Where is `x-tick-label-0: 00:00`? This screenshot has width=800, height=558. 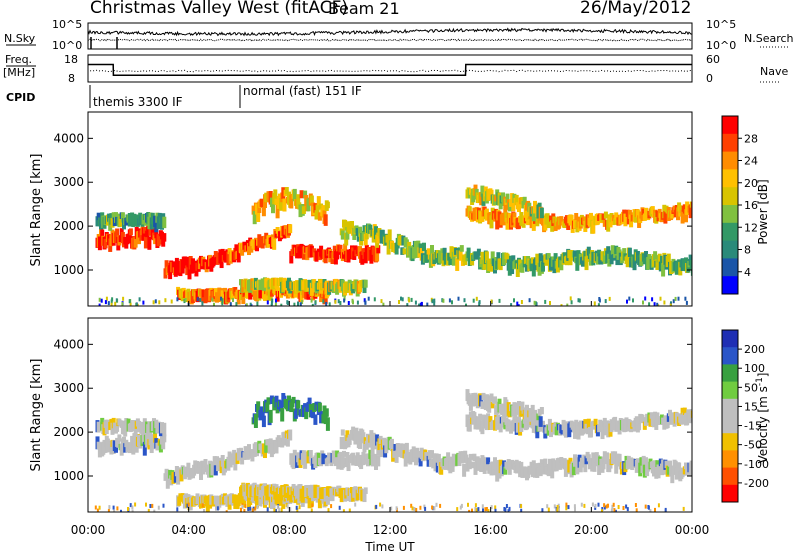 x-tick-label-0: 00:00 is located at coordinates (88, 530).